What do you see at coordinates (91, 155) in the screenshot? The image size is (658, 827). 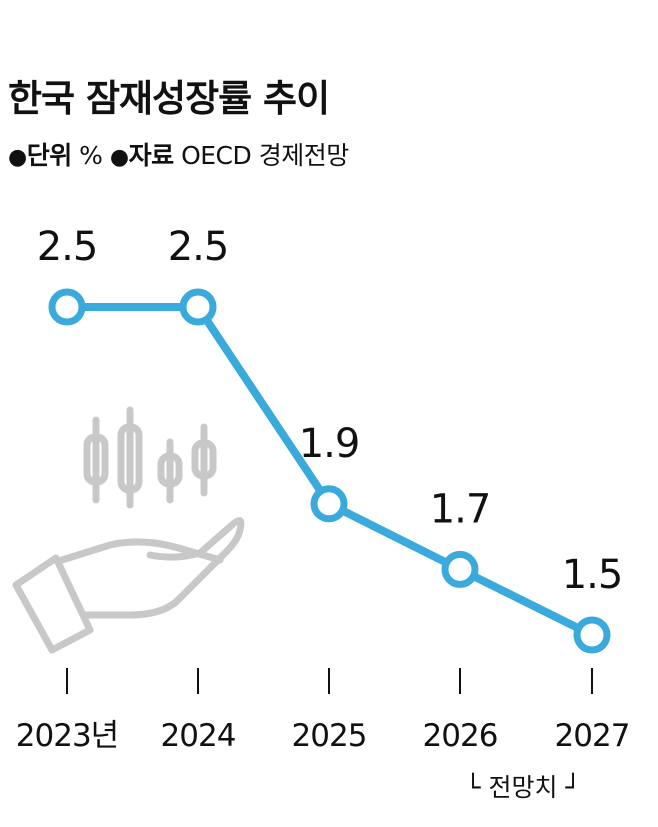 I see `unit-value: %` at bounding box center [91, 155].